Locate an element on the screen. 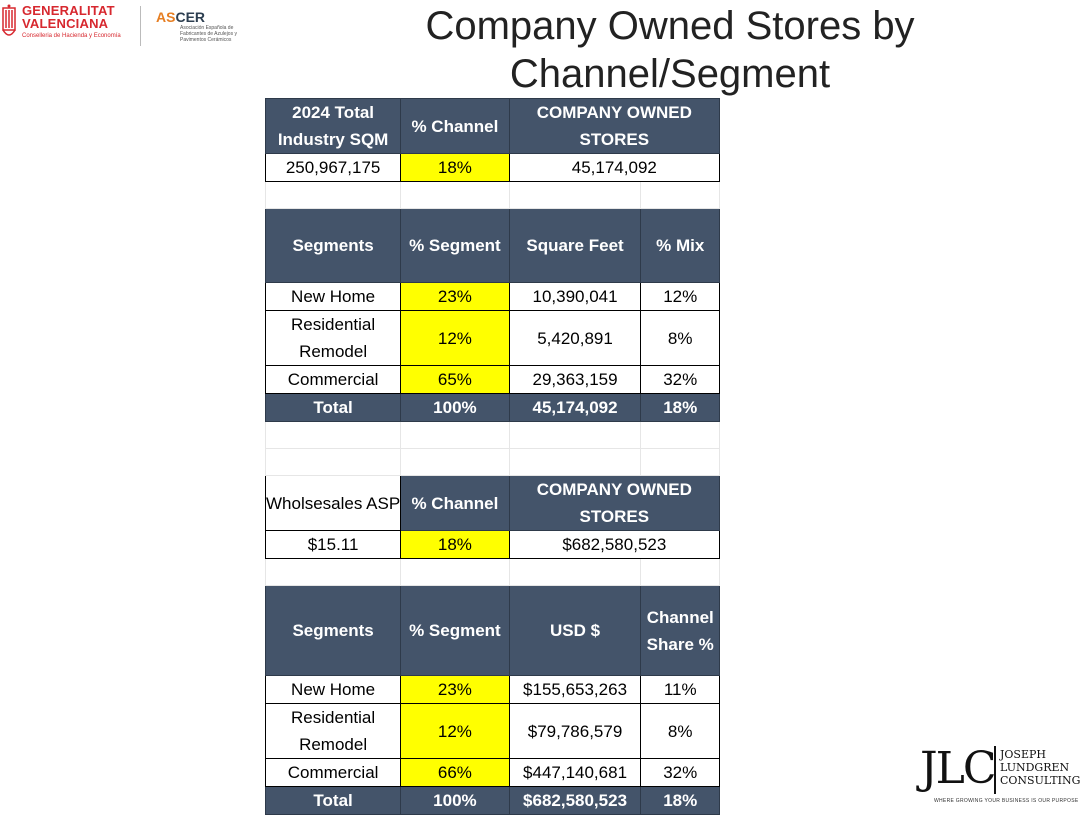 This screenshot has width=1080, height=815. total-row: Total 100% 45,174,092 18% is located at coordinates (492, 407).